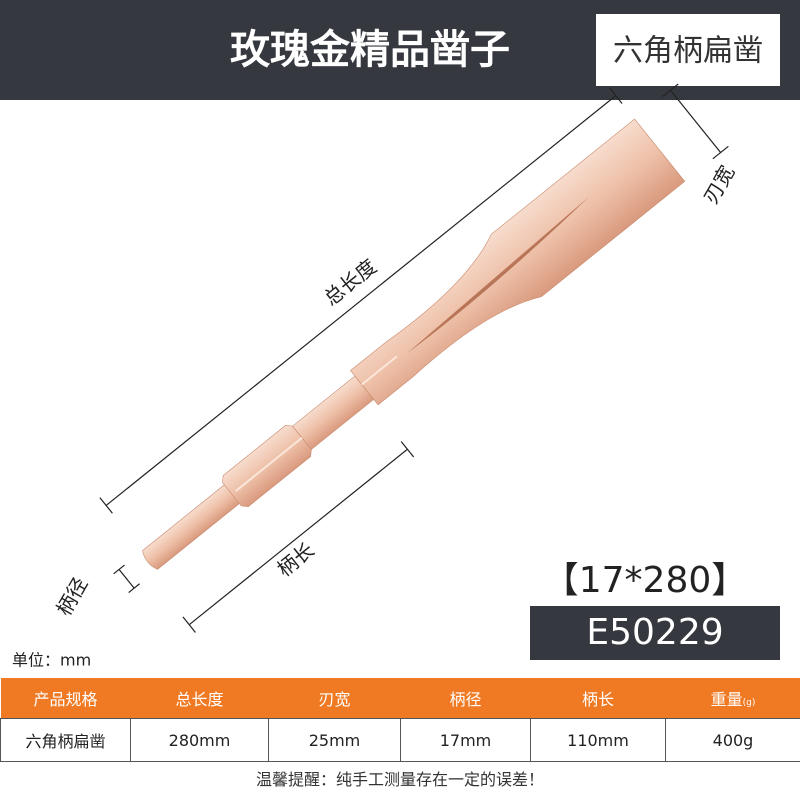 This screenshot has width=800, height=800. Describe the element at coordinates (350, 282) in the screenshot. I see `total-length-label: 总长度` at that location.